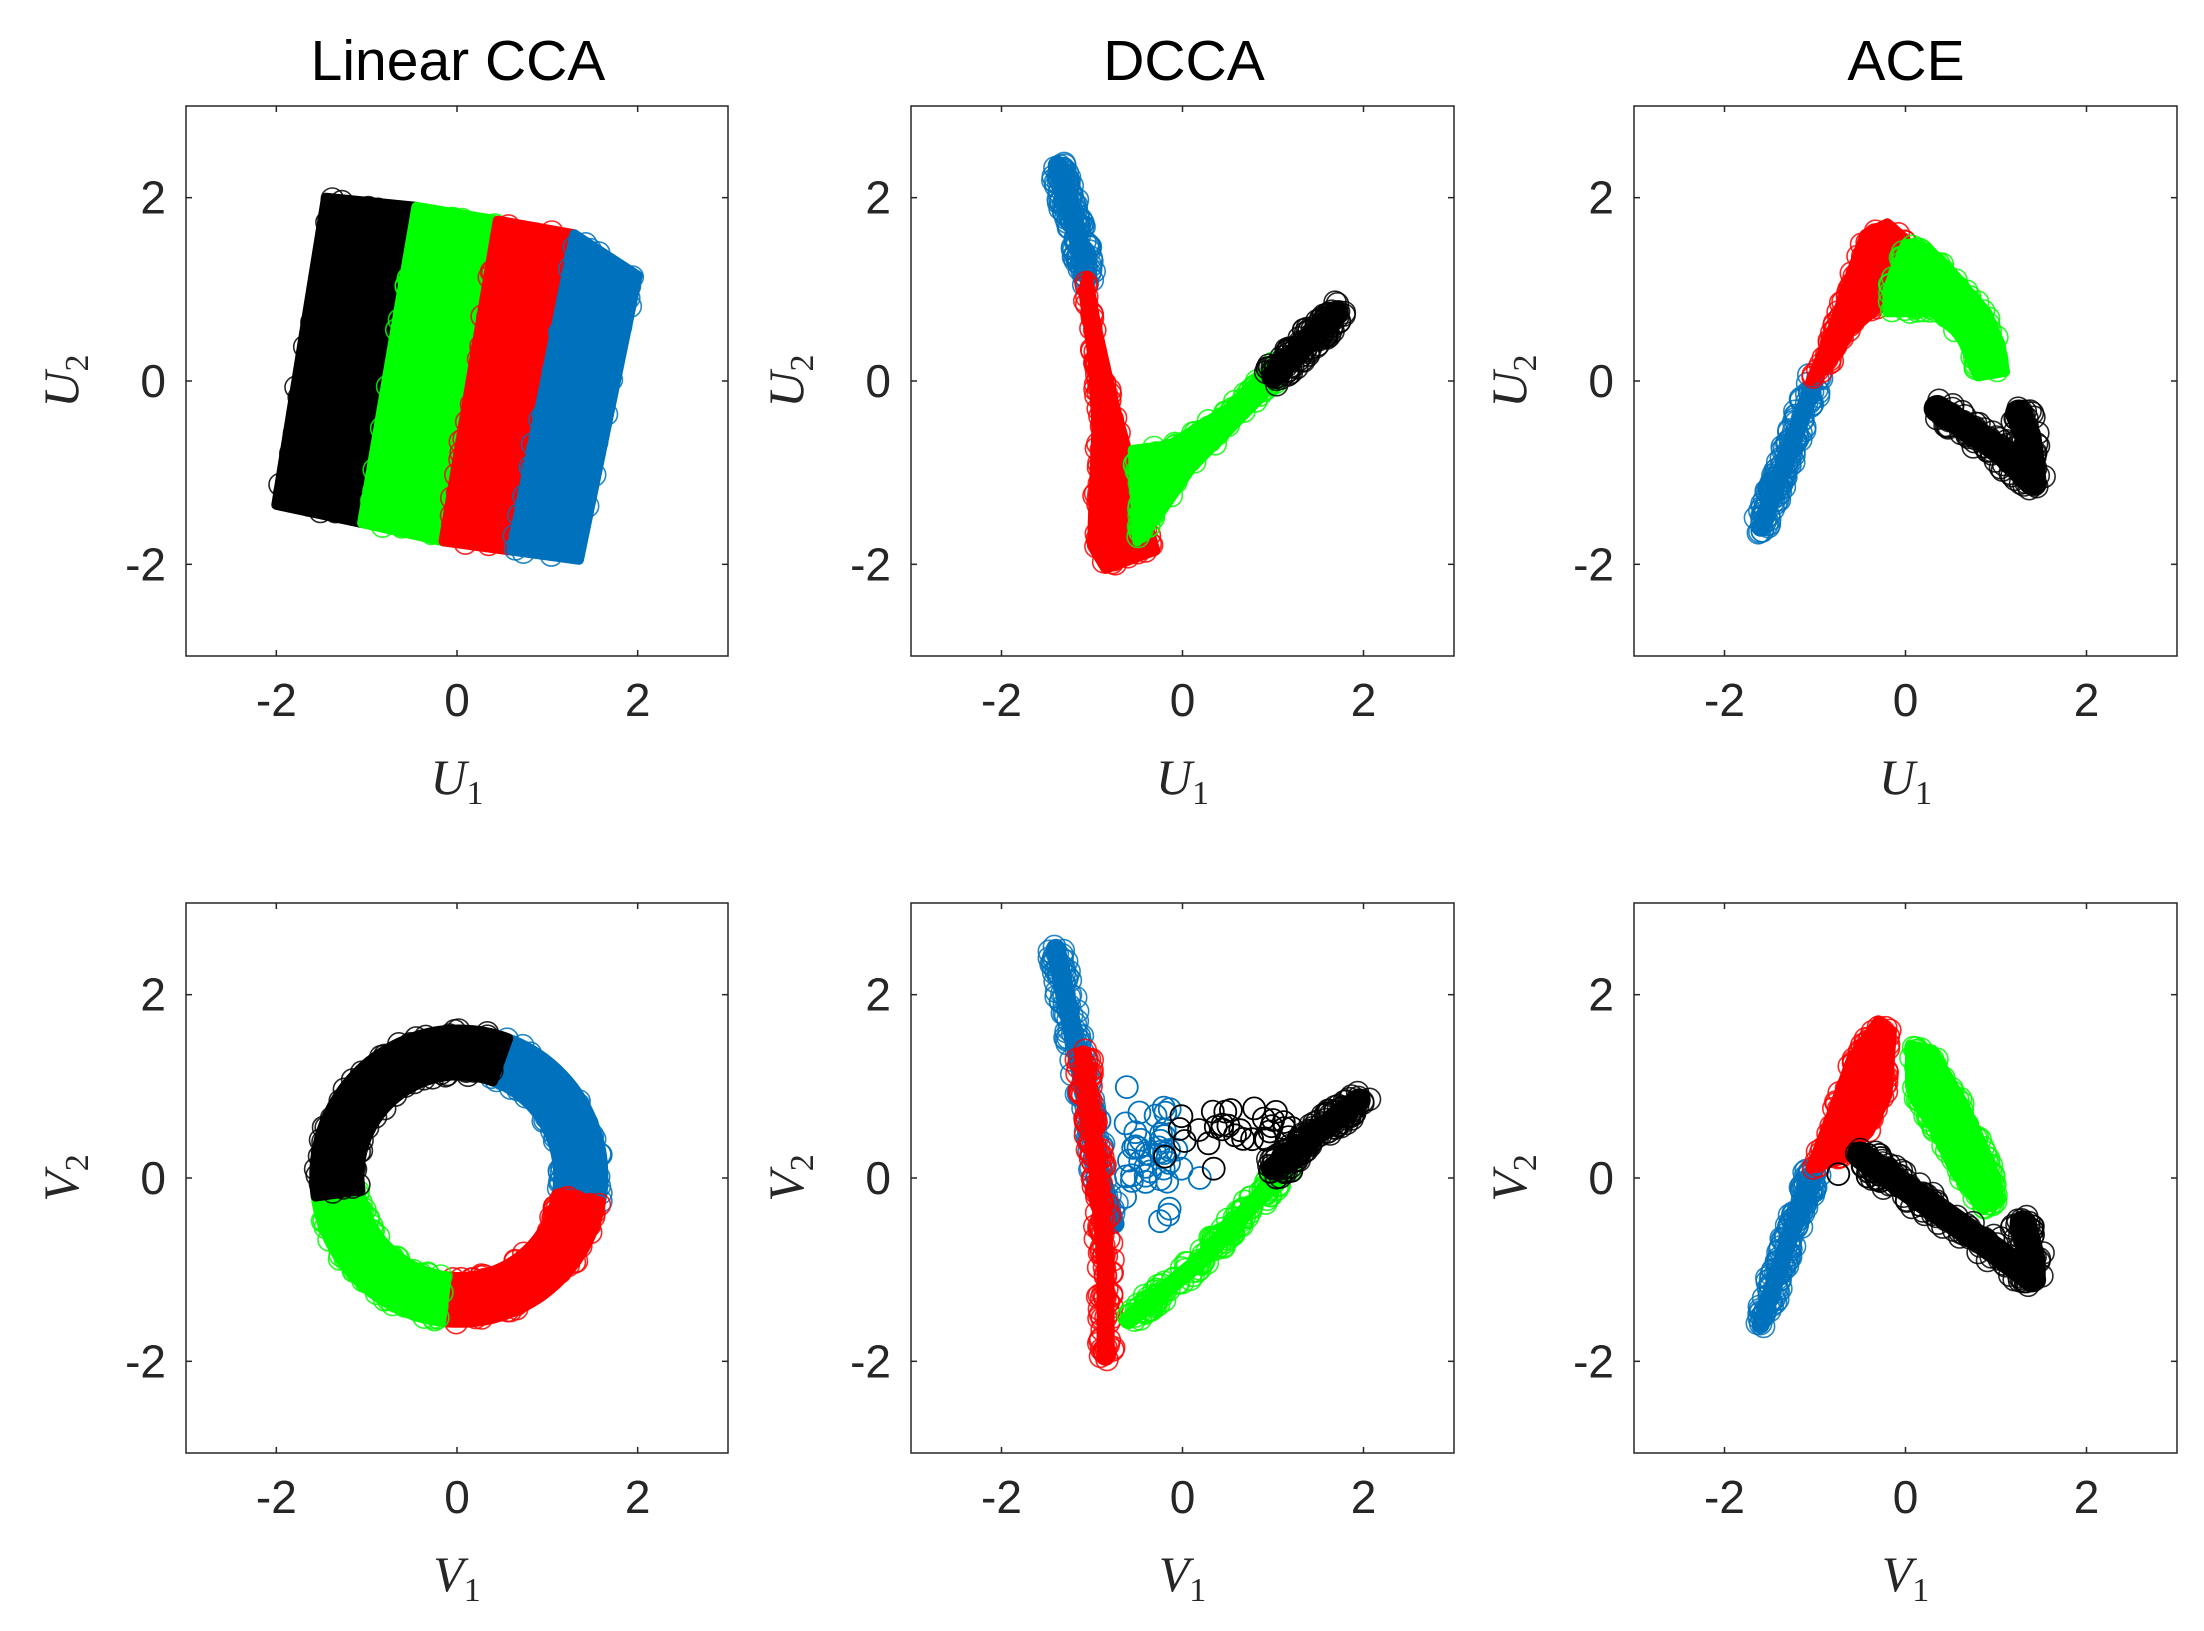 This screenshot has height=1631, width=2204. Describe the element at coordinates (1989, 444) in the screenshot. I see `series-black` at that location.